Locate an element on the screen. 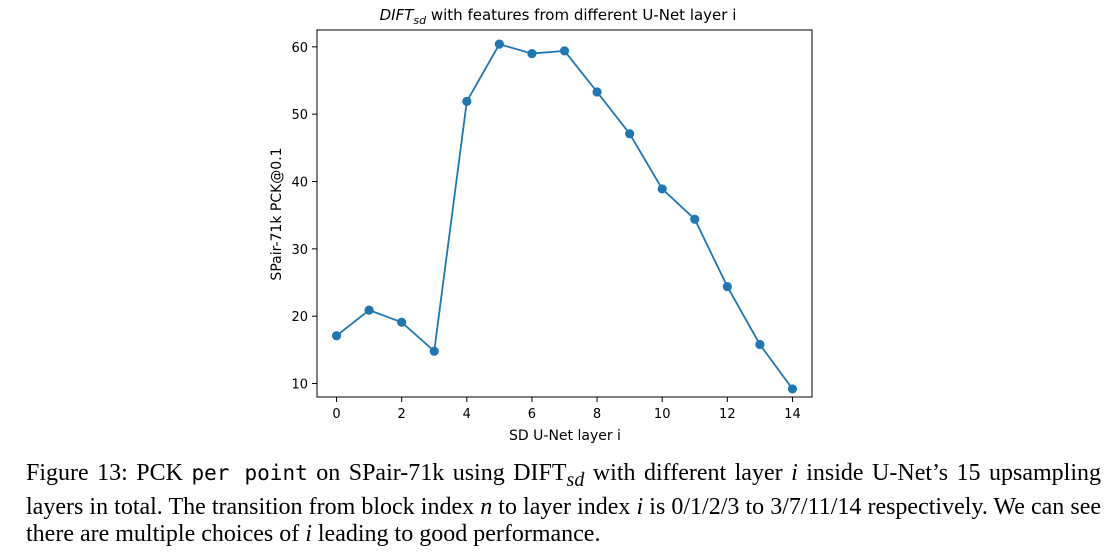  caption-figure-label: Figure 13: is located at coordinates (77, 473).